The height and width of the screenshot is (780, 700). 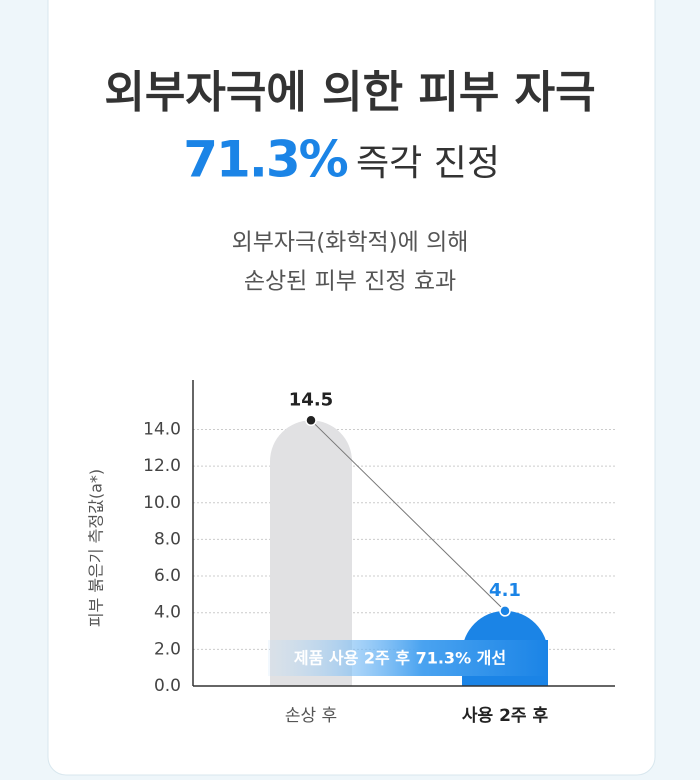 What do you see at coordinates (505, 590) in the screenshot?
I see `value-label: 4.1` at bounding box center [505, 590].